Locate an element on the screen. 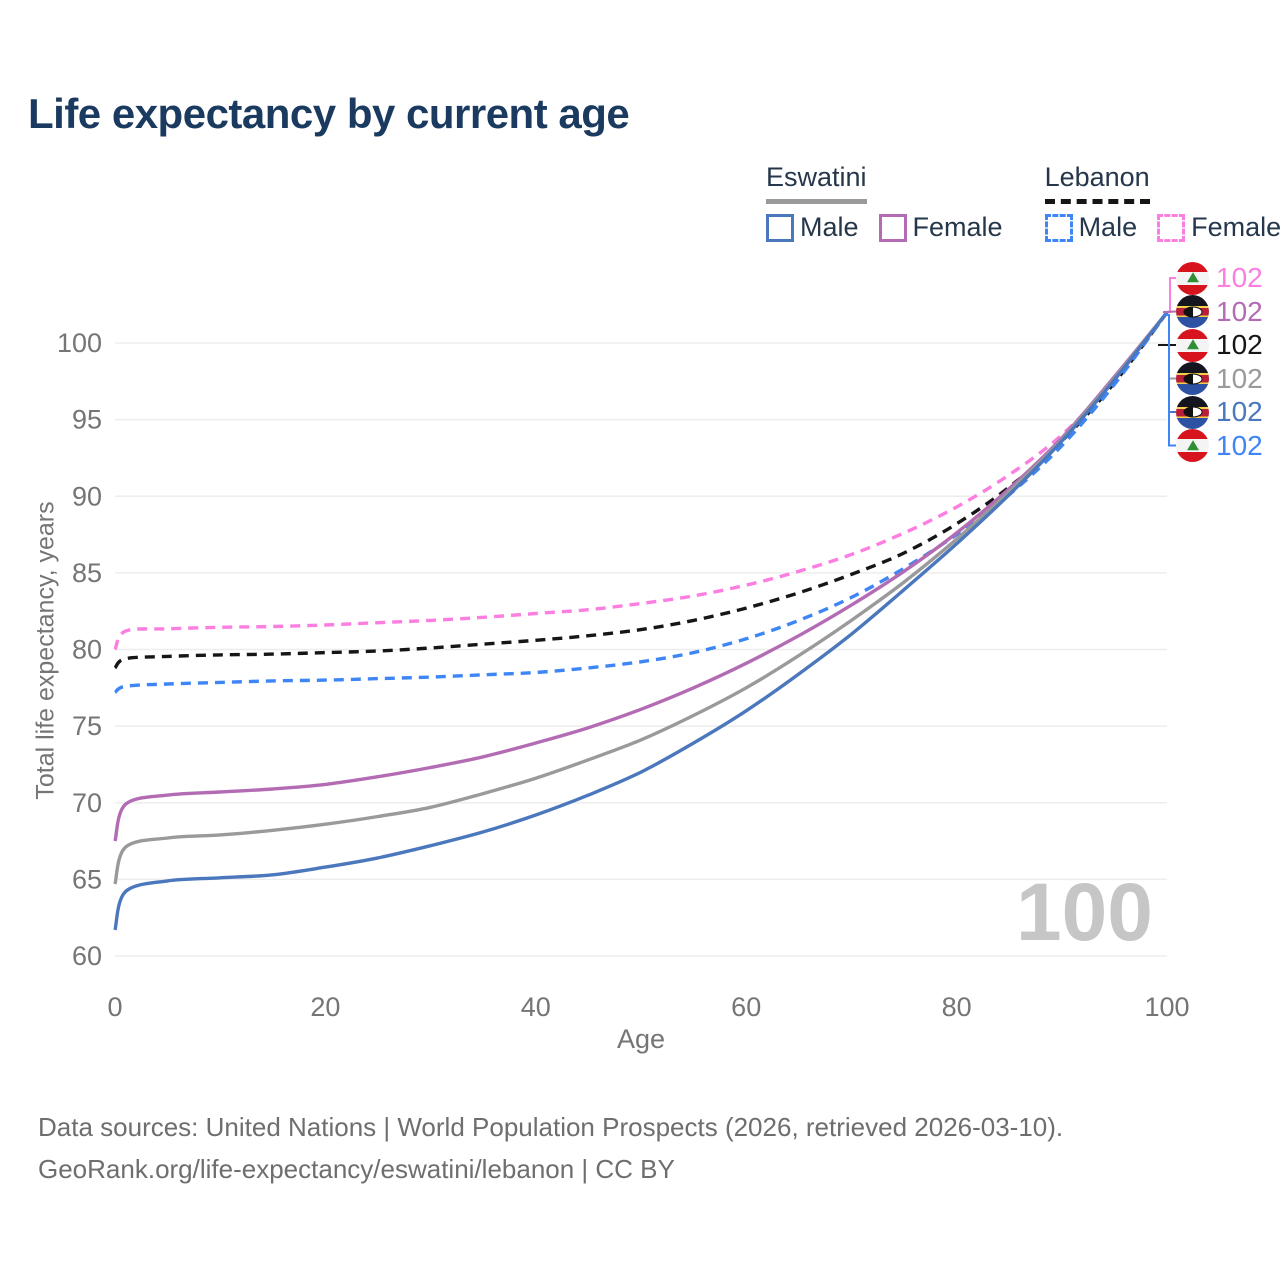  y-axis-title: Total life expectancy, years is located at coordinates (45, 650).